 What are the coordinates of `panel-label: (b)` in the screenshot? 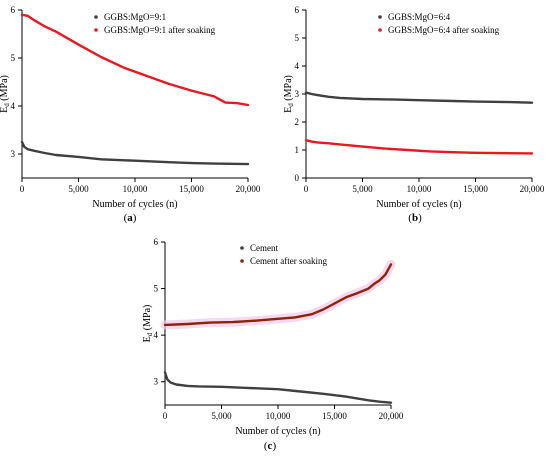 It's located at (415, 218).